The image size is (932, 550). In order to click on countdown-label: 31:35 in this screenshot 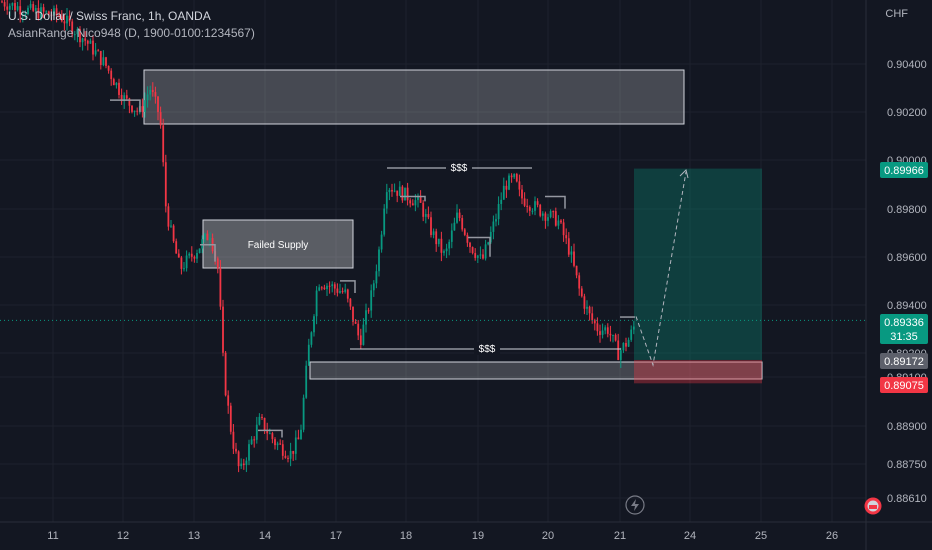, I will do `click(904, 337)`.